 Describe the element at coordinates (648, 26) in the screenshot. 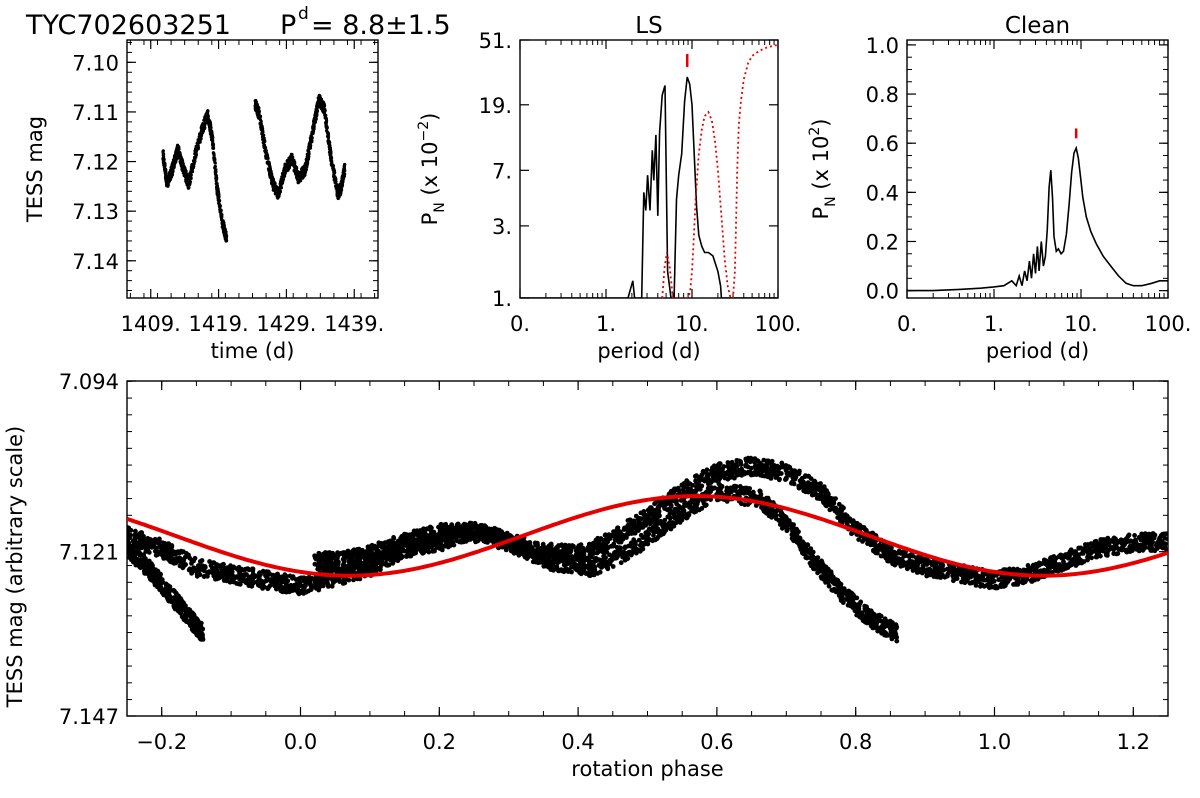

I see `panel-title: LS` at that location.